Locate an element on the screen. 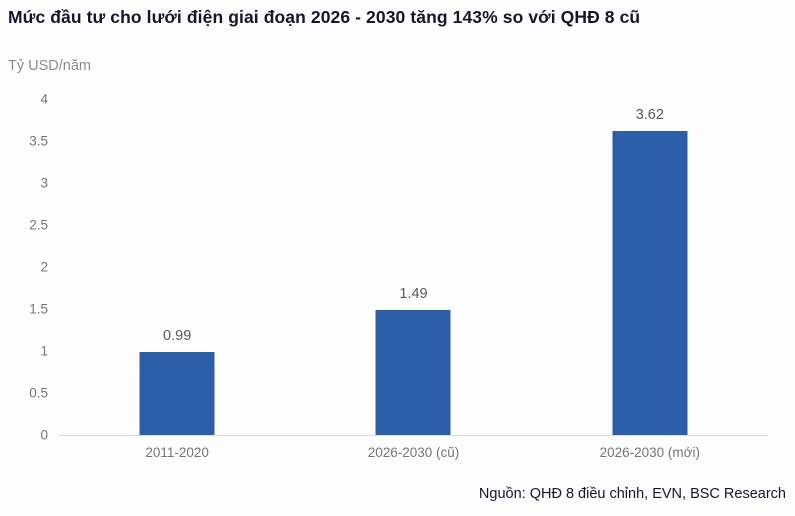 The image size is (795, 516). y-tick-label: 1 is located at coordinates (44, 351).